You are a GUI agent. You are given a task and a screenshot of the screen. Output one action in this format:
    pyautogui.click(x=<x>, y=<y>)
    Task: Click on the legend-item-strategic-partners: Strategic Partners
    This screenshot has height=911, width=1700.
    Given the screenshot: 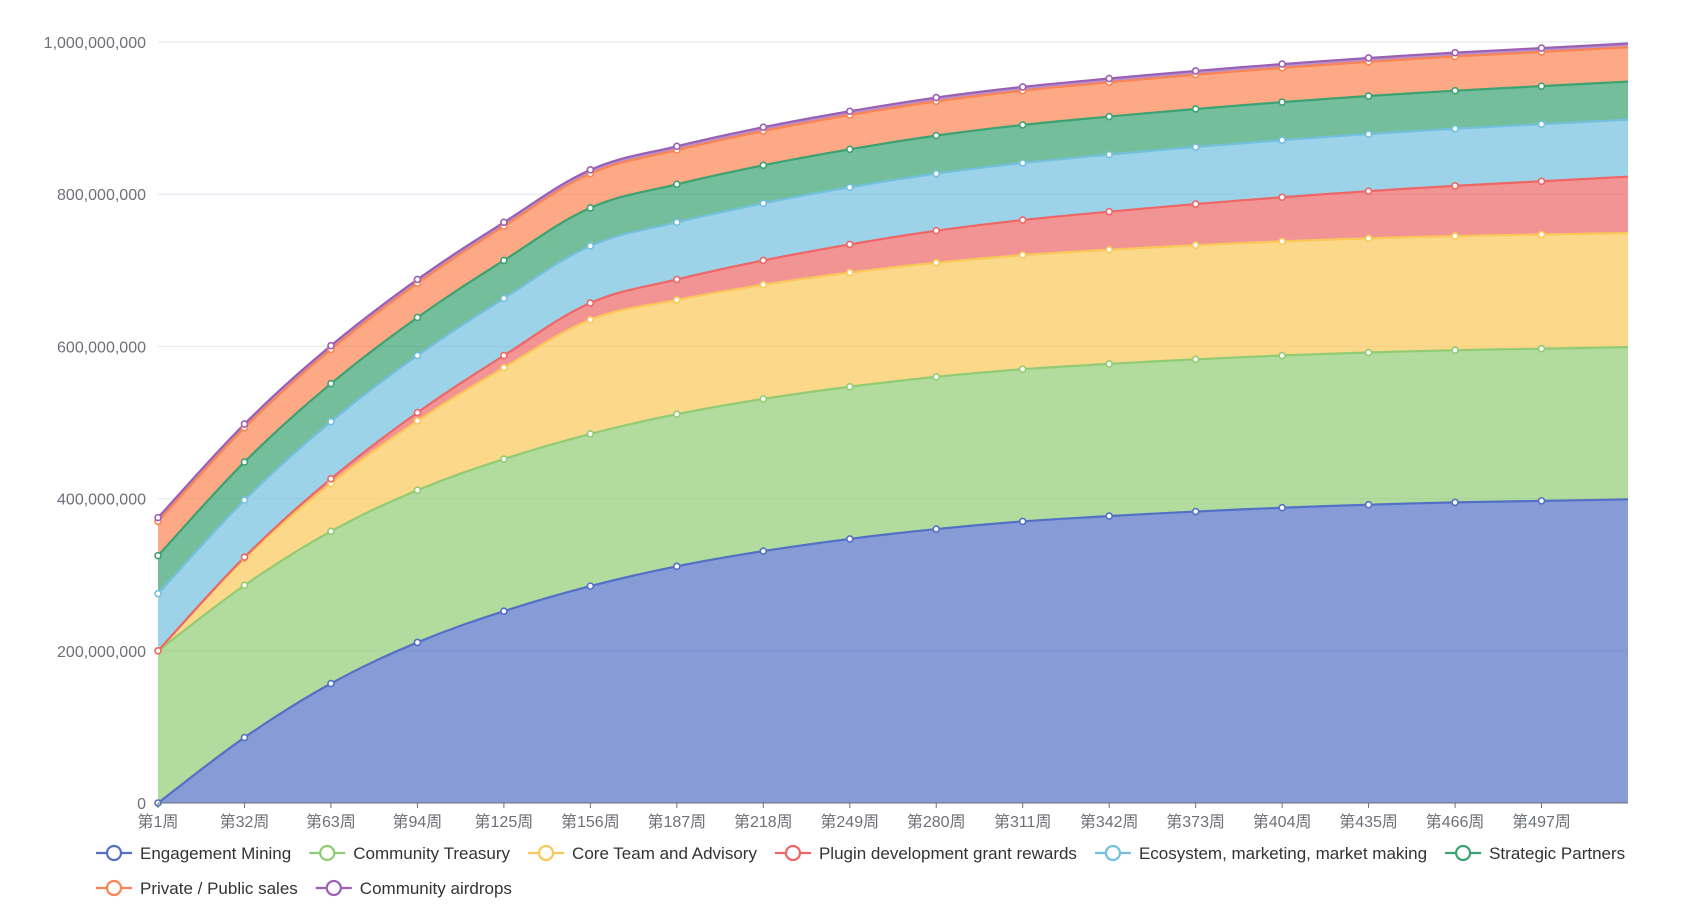 What is the action you would take?
    pyautogui.click(x=1535, y=853)
    